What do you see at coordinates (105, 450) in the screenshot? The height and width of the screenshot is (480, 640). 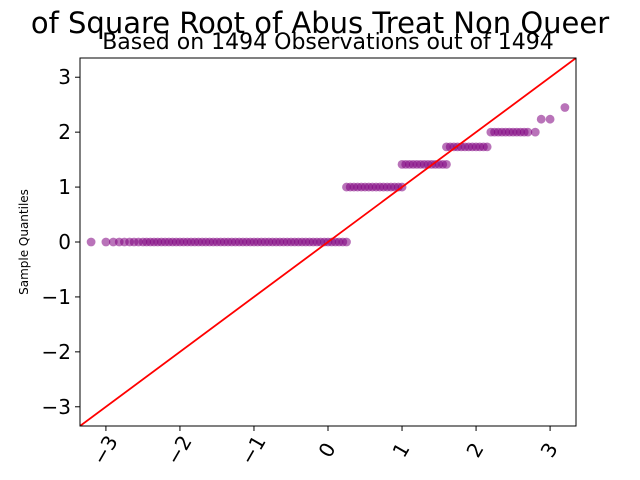 I see `x-tick-label: −3` at bounding box center [105, 450].